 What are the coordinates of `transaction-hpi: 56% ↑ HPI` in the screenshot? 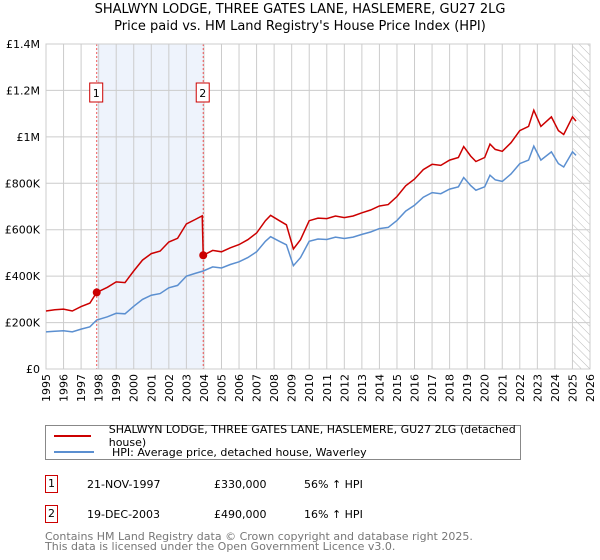 It's located at (333, 484).